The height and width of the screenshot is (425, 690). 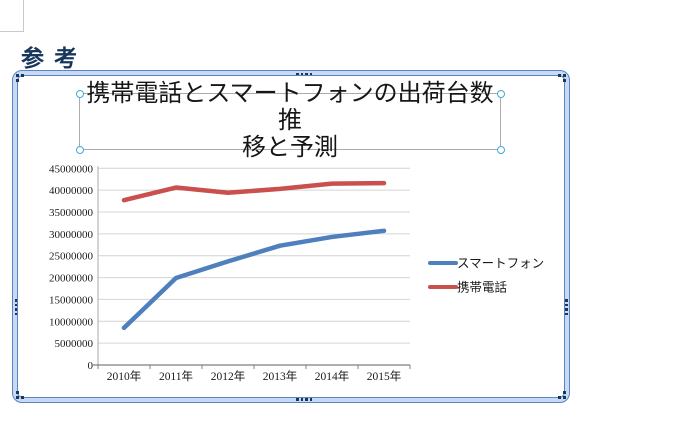 I want to click on frame-handle-top-left, so click(x=20, y=78).